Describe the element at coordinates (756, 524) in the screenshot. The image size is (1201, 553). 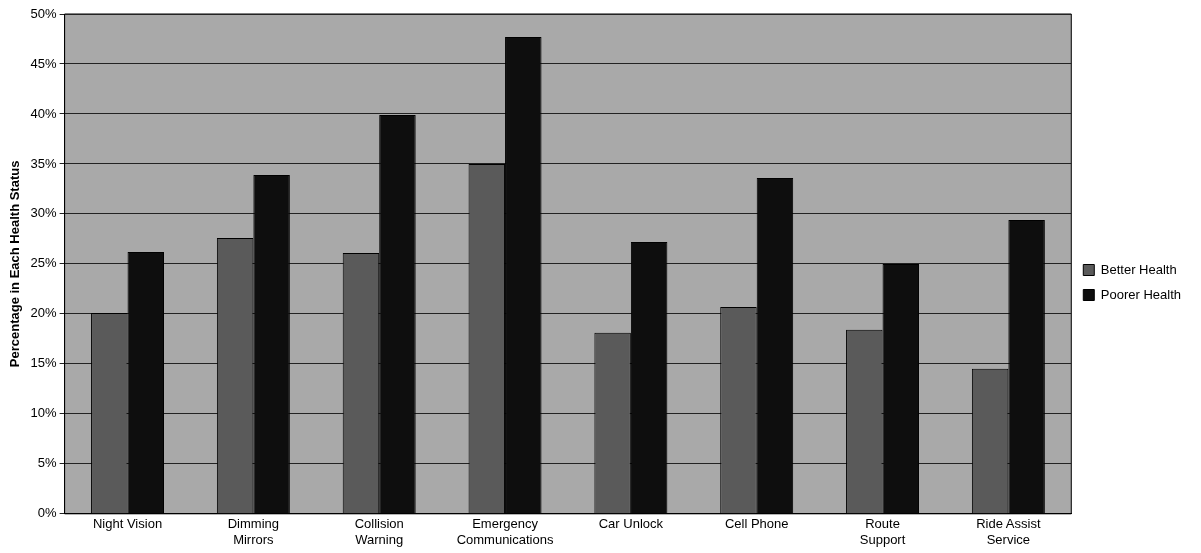
I see `x-tick-label: Cell Phone` at that location.